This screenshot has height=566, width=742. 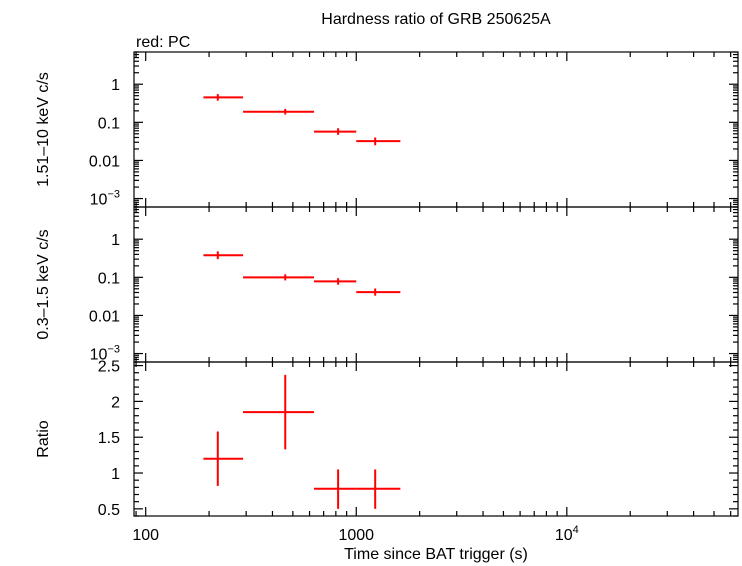 What do you see at coordinates (43, 438) in the screenshot?
I see `y-axis-label-ratio: Ratio` at bounding box center [43, 438].